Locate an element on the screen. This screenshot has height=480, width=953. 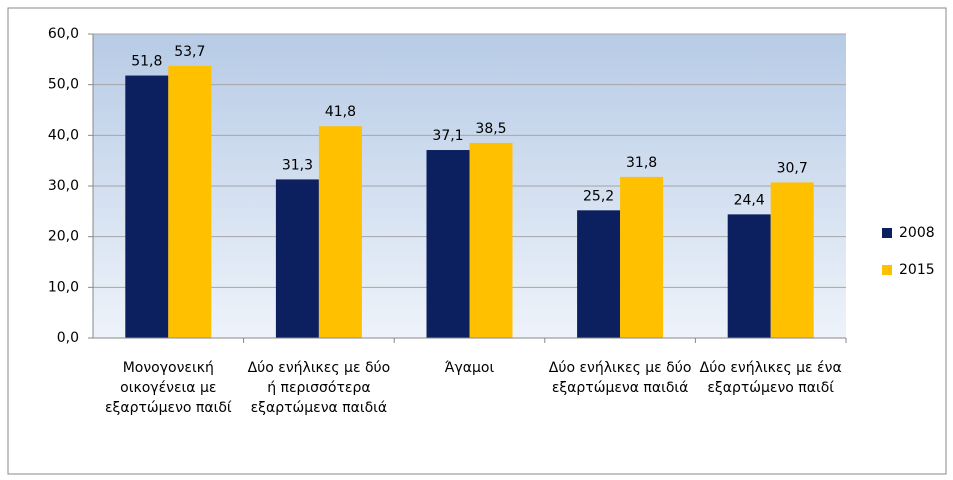
y-tick-label: 60,0 is located at coordinates (63, 34).